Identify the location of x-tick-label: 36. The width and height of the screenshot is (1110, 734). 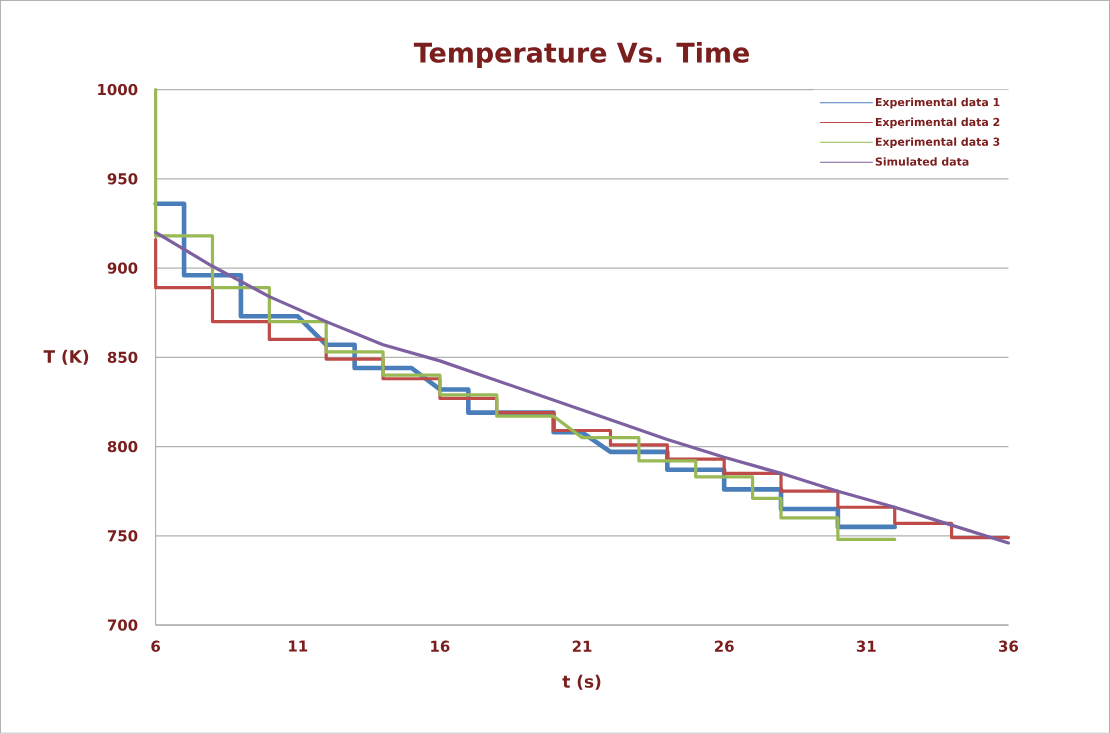
(1009, 646).